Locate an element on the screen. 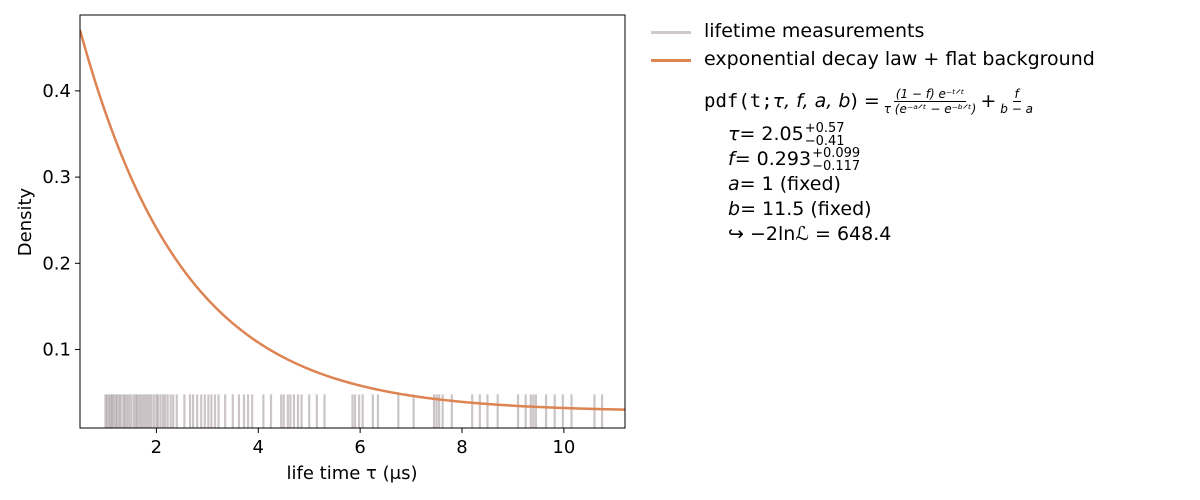  param-tau-errors: +0.57 −0.41 is located at coordinates (825, 135).